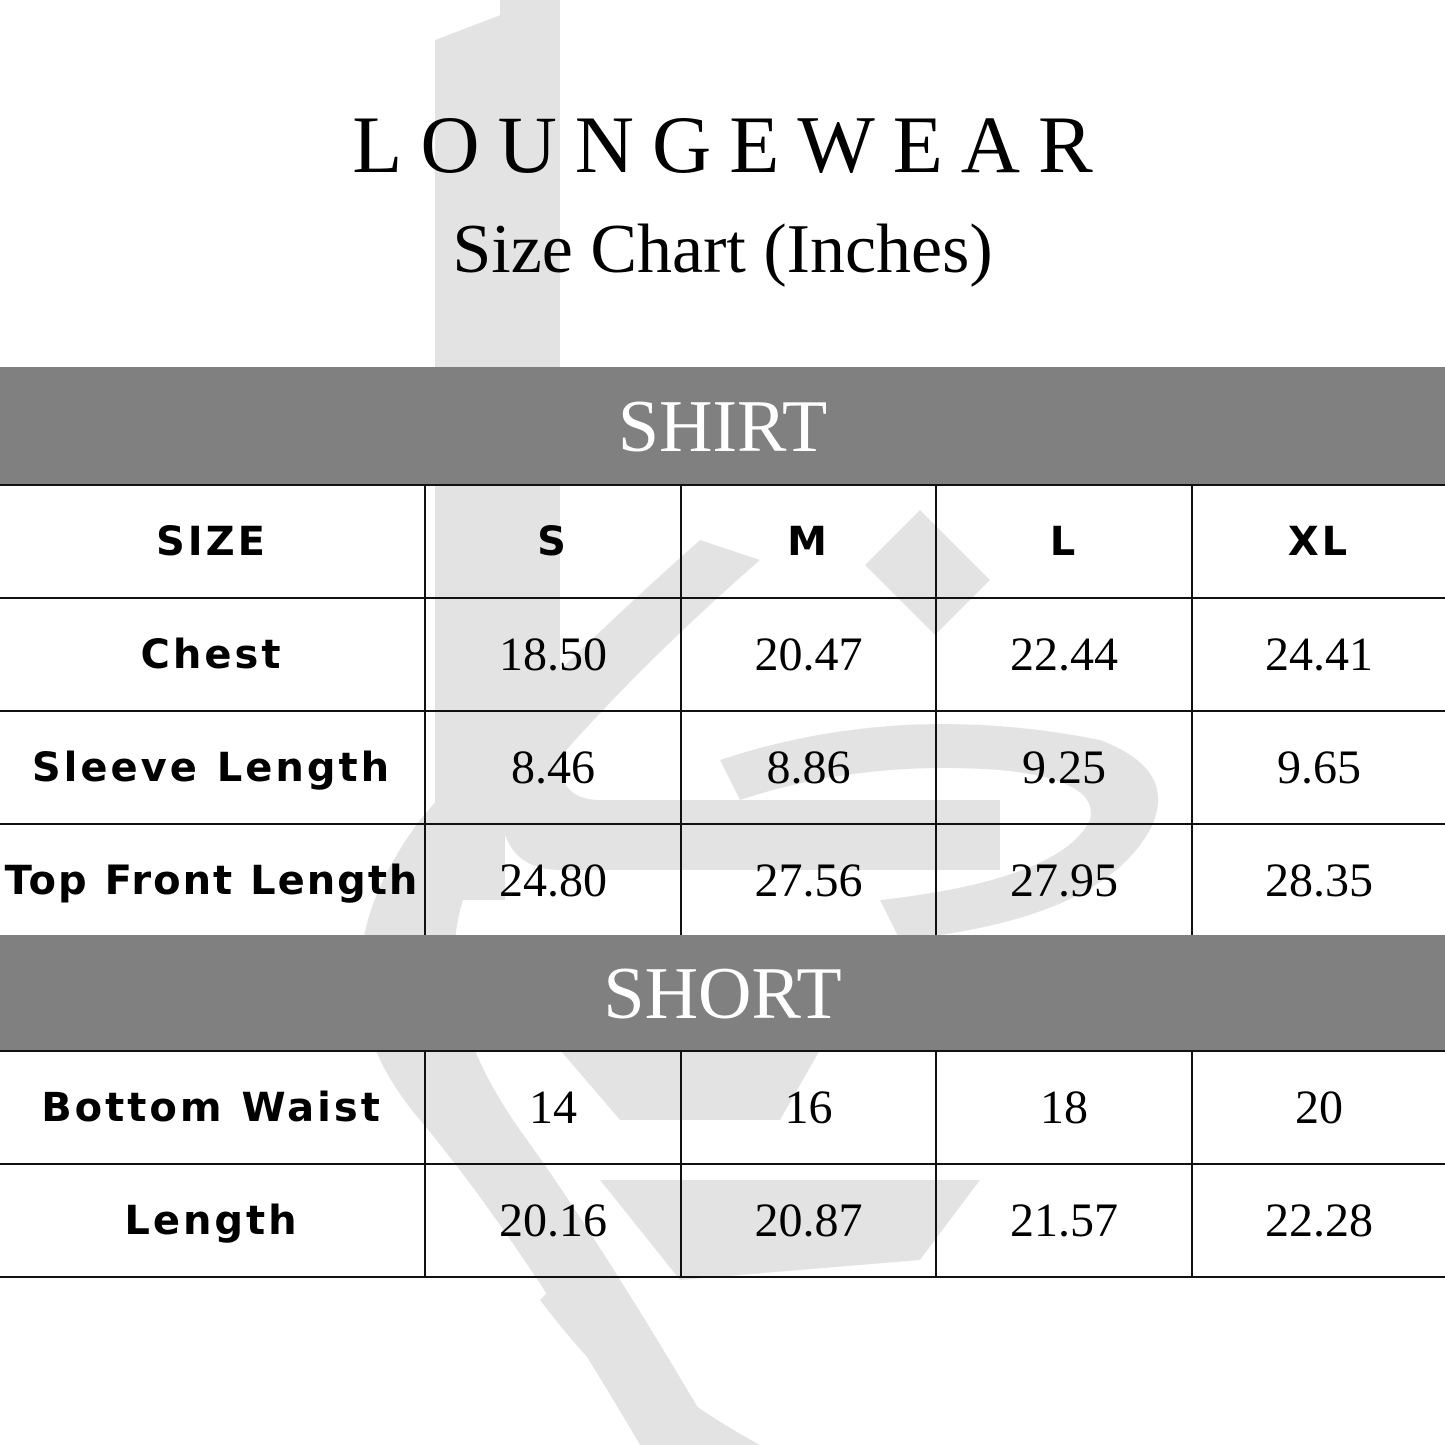  What do you see at coordinates (808, 1107) in the screenshot?
I see `value-cell: 16` at bounding box center [808, 1107].